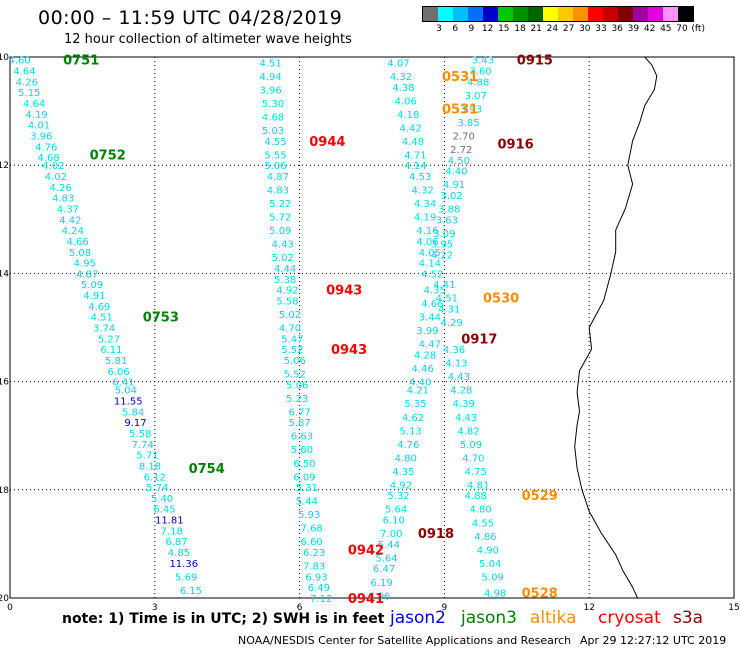 The width and height of the screenshot is (740, 650). What do you see at coordinates (410, 128) in the screenshot?
I see `wave-height-value: 4.42` at bounding box center [410, 128].